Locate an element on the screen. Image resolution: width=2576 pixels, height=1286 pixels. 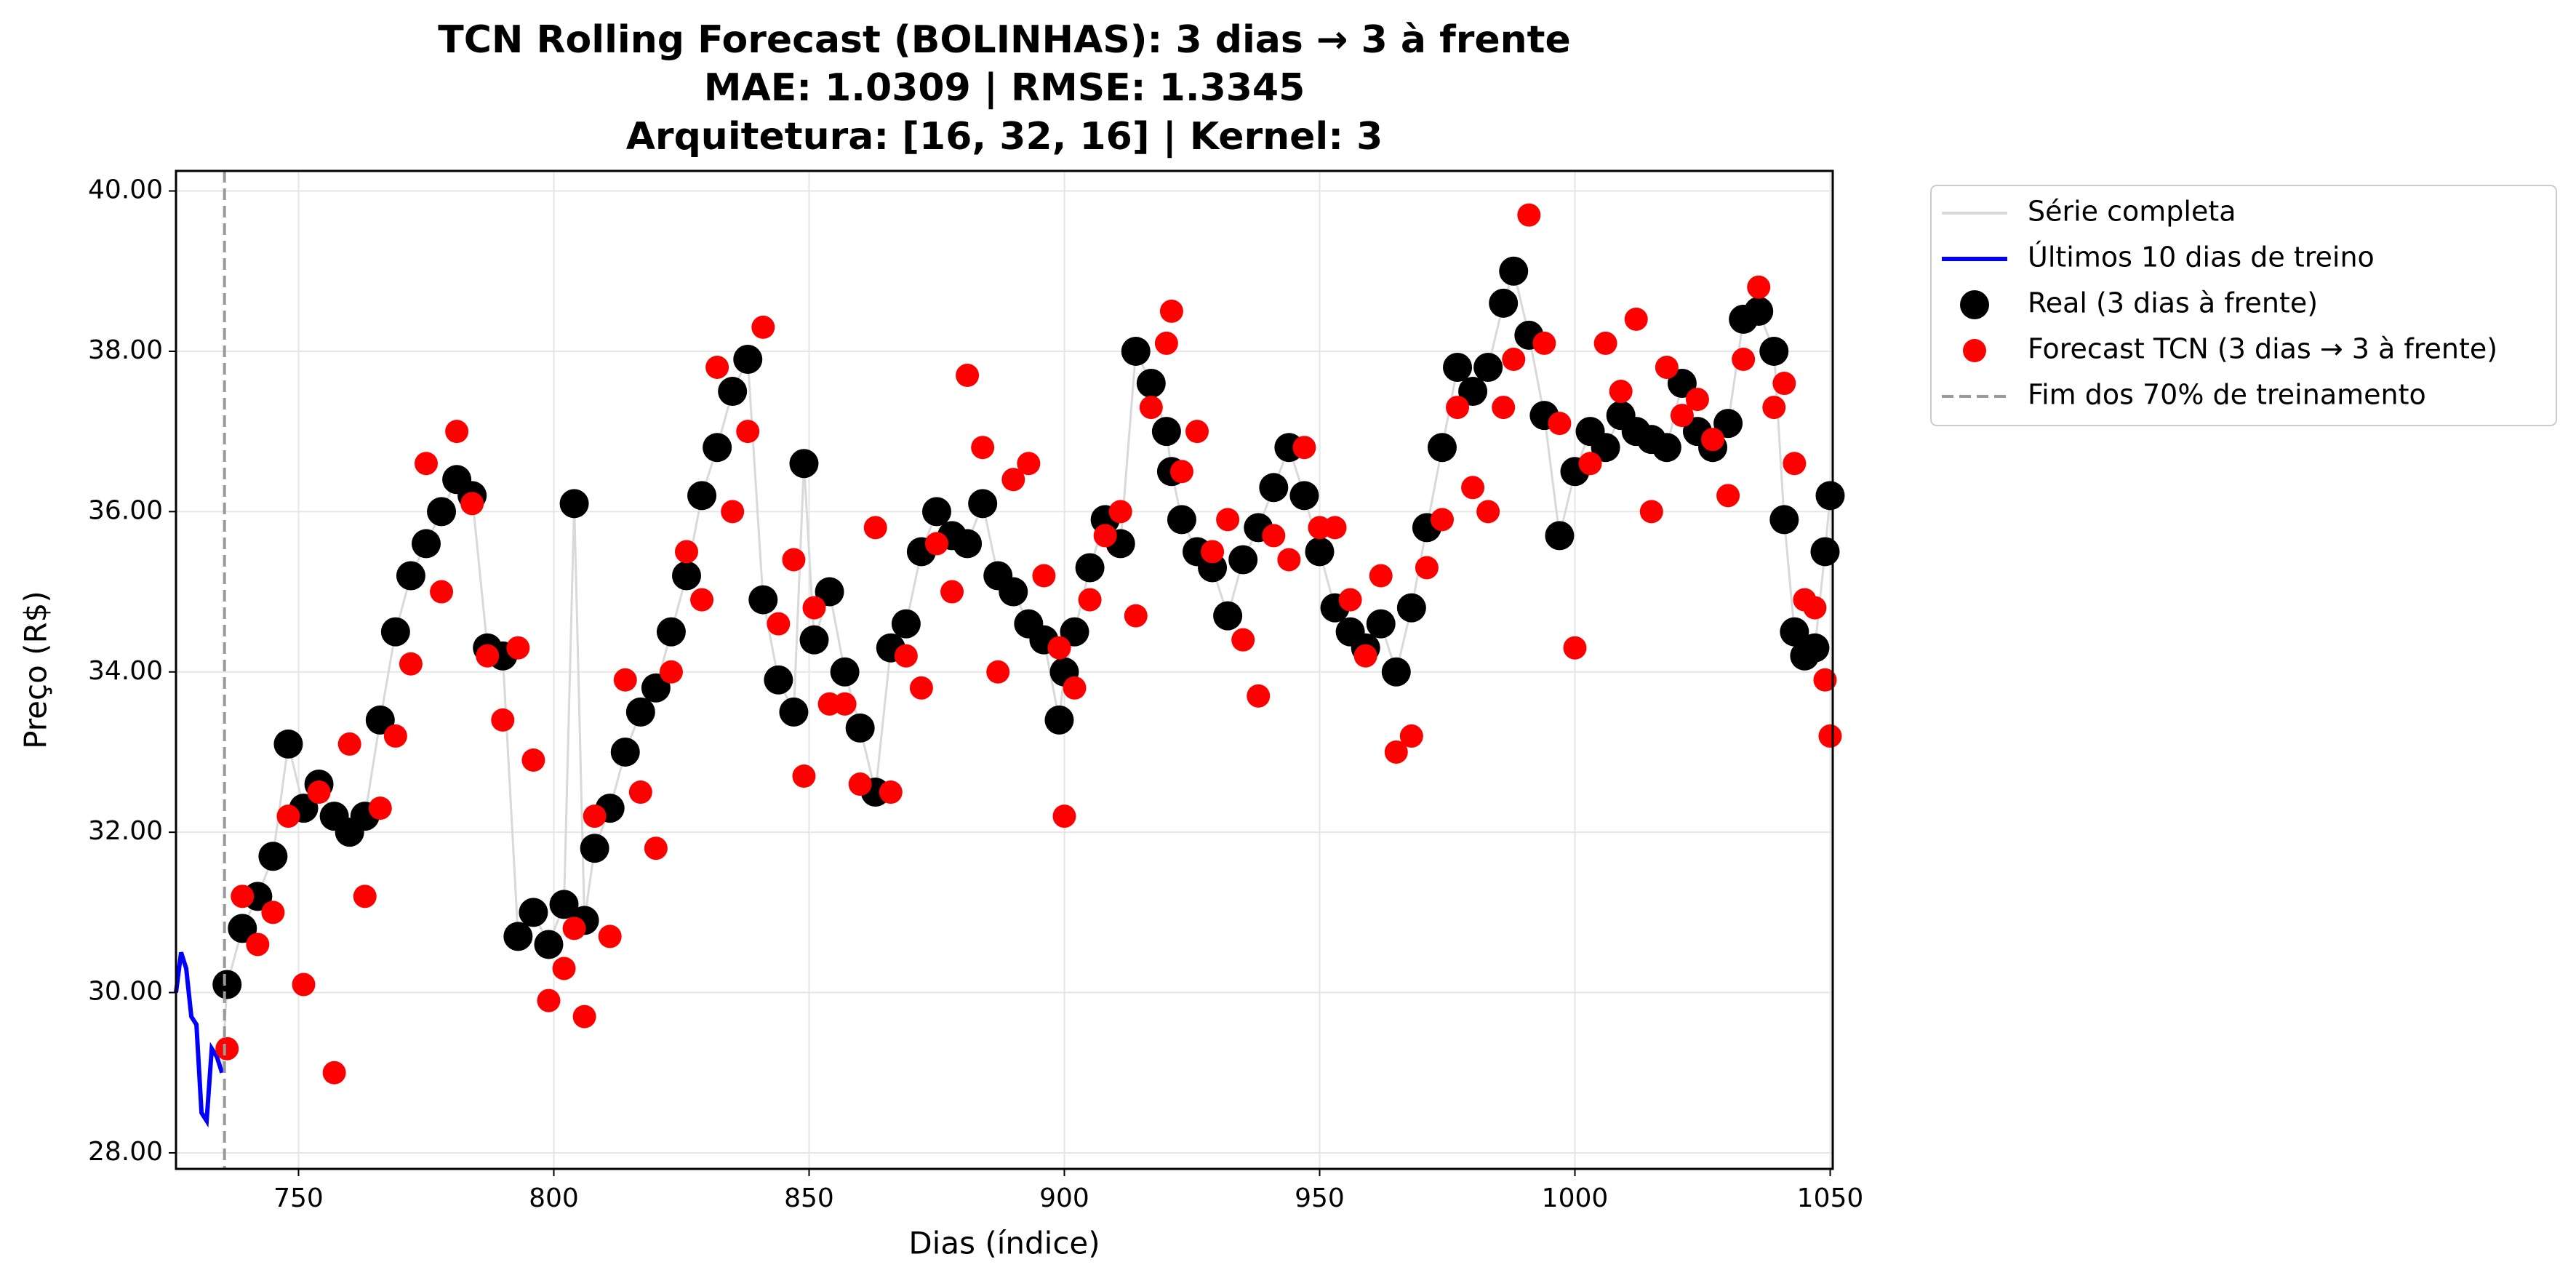
x-tick-label: 1050 is located at coordinates (1830, 1198).